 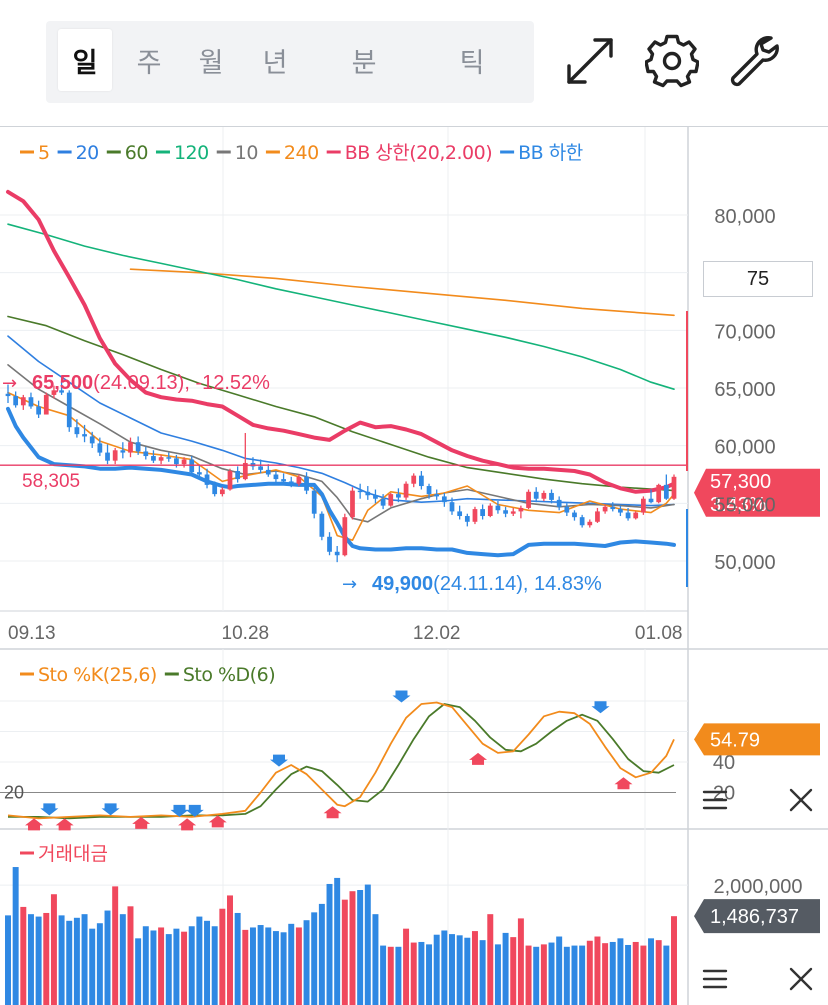 I want to click on ma240-line, so click(x=402, y=292).